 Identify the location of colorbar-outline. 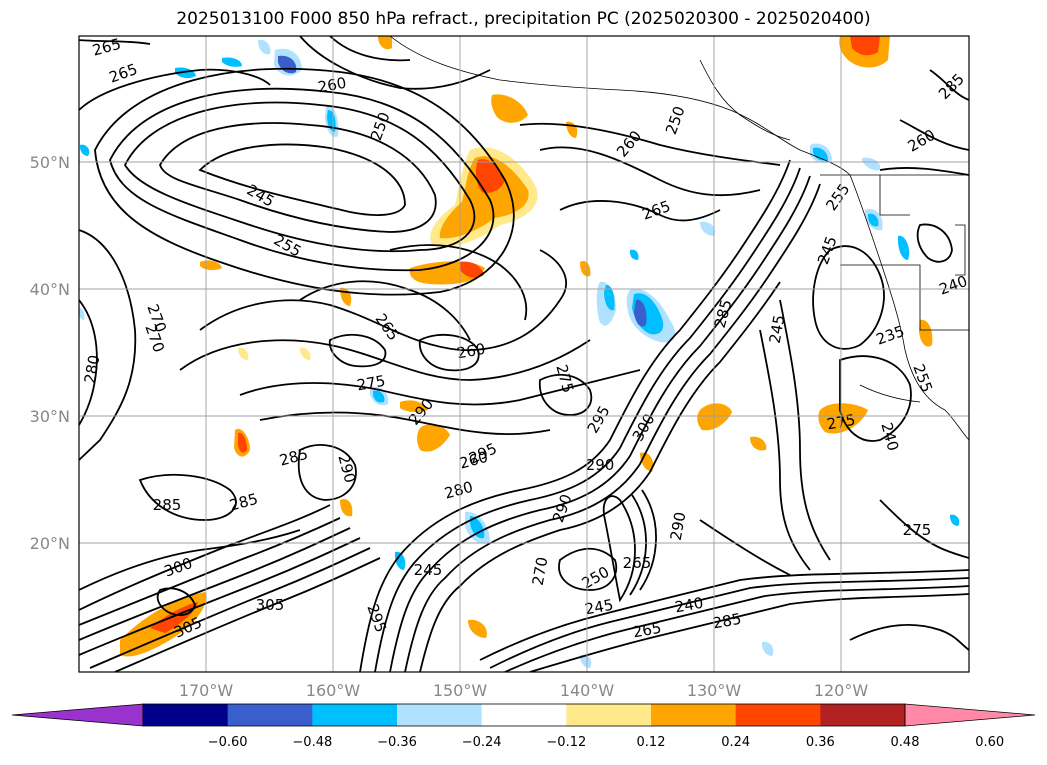
(524, 715).